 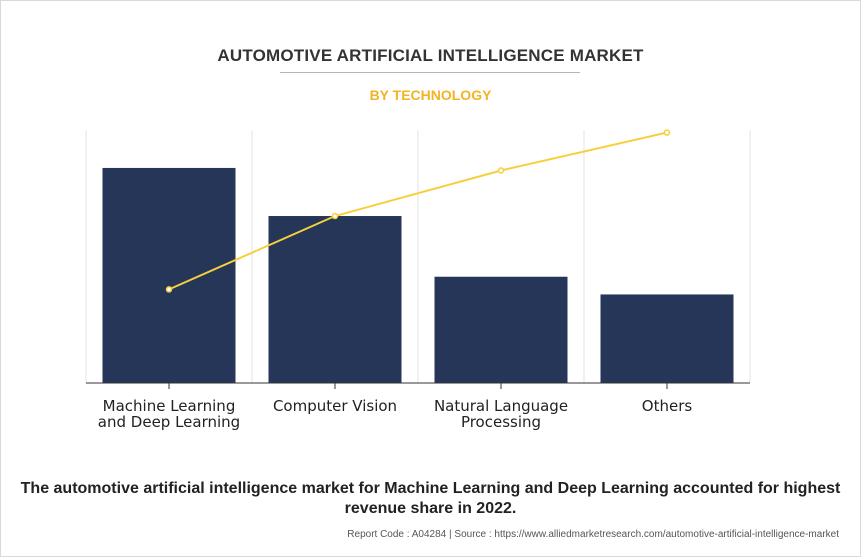 What do you see at coordinates (667, 406) in the screenshot?
I see `category-label-3: Others` at bounding box center [667, 406].